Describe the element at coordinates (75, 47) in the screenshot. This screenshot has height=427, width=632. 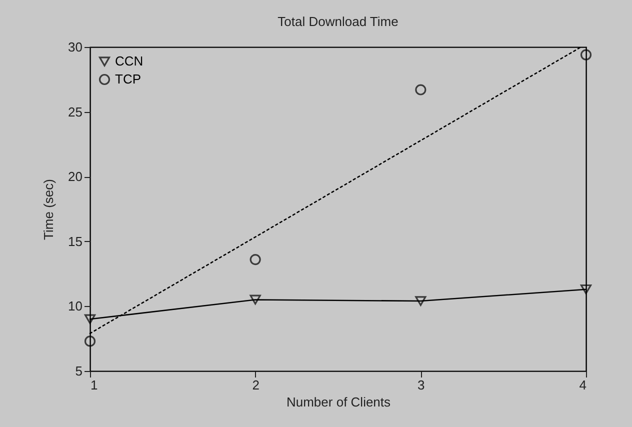
I see `y-tick-label: 30` at that location.